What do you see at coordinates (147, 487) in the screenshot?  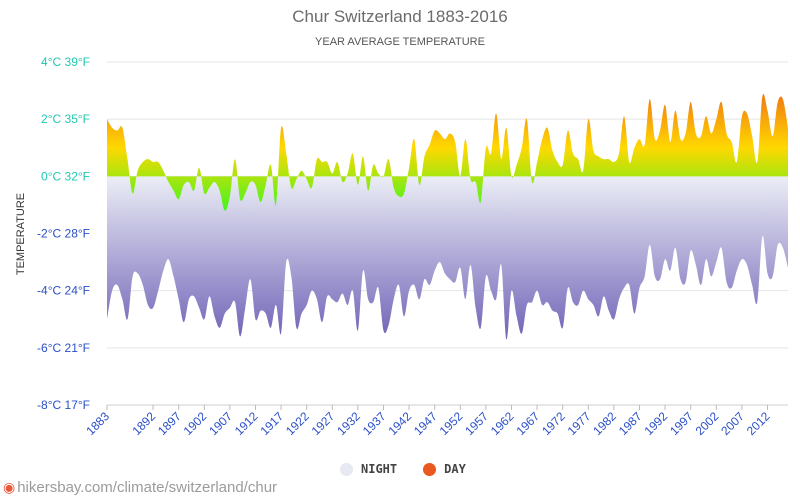 I see `source-url: hikersbay.com/climate/switzerland/chur` at bounding box center [147, 487].